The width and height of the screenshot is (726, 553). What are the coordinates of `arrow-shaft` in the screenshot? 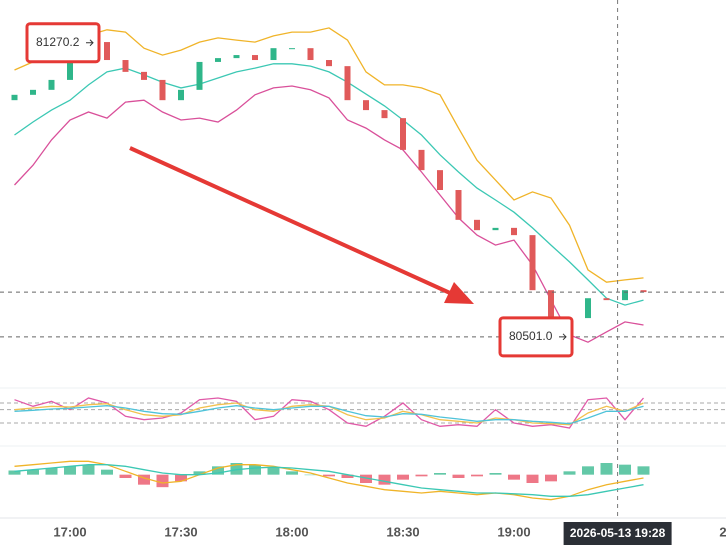 It's located at (290, 220).